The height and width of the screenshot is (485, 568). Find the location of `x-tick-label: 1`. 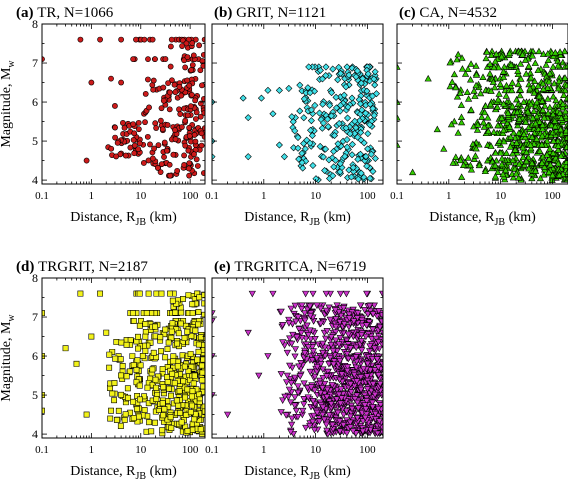

x-tick-label: 1 is located at coordinates (92, 196).